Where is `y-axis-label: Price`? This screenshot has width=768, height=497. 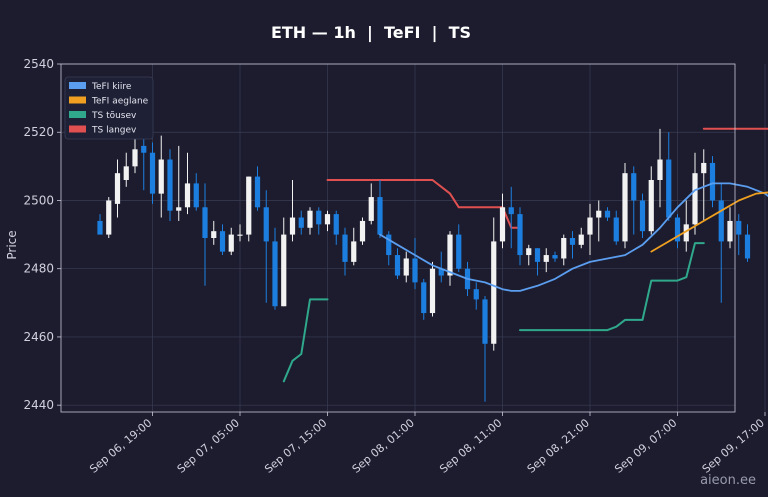
y-axis-label: Price is located at coordinates (12, 244).